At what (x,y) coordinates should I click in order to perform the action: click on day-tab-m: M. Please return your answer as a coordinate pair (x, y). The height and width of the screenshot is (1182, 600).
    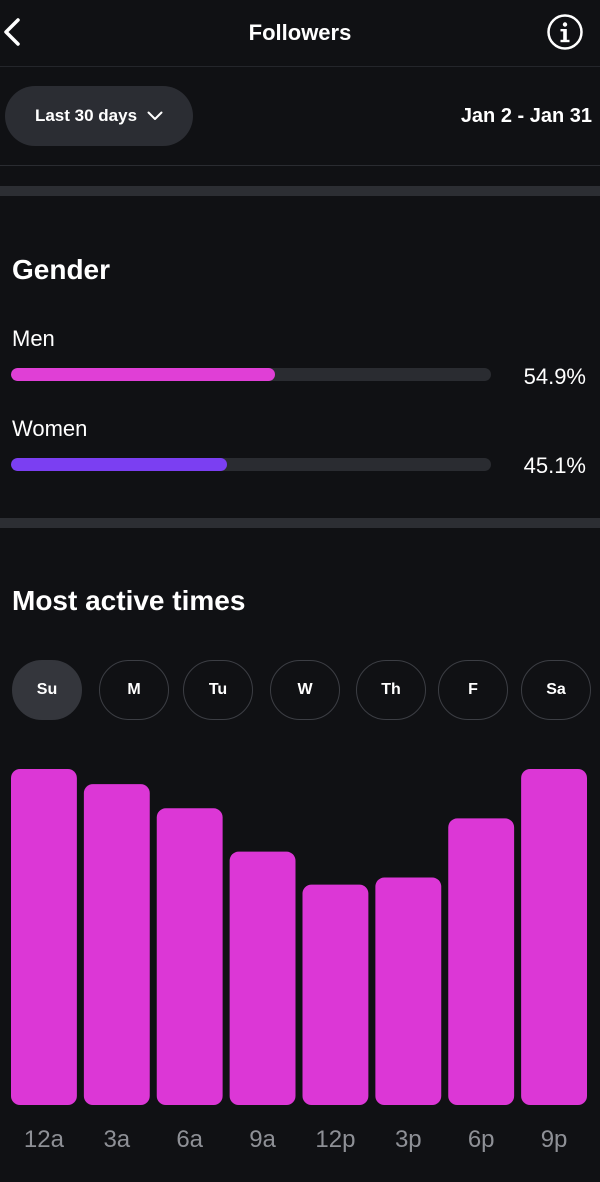
    Looking at the image, I should click on (134, 690).